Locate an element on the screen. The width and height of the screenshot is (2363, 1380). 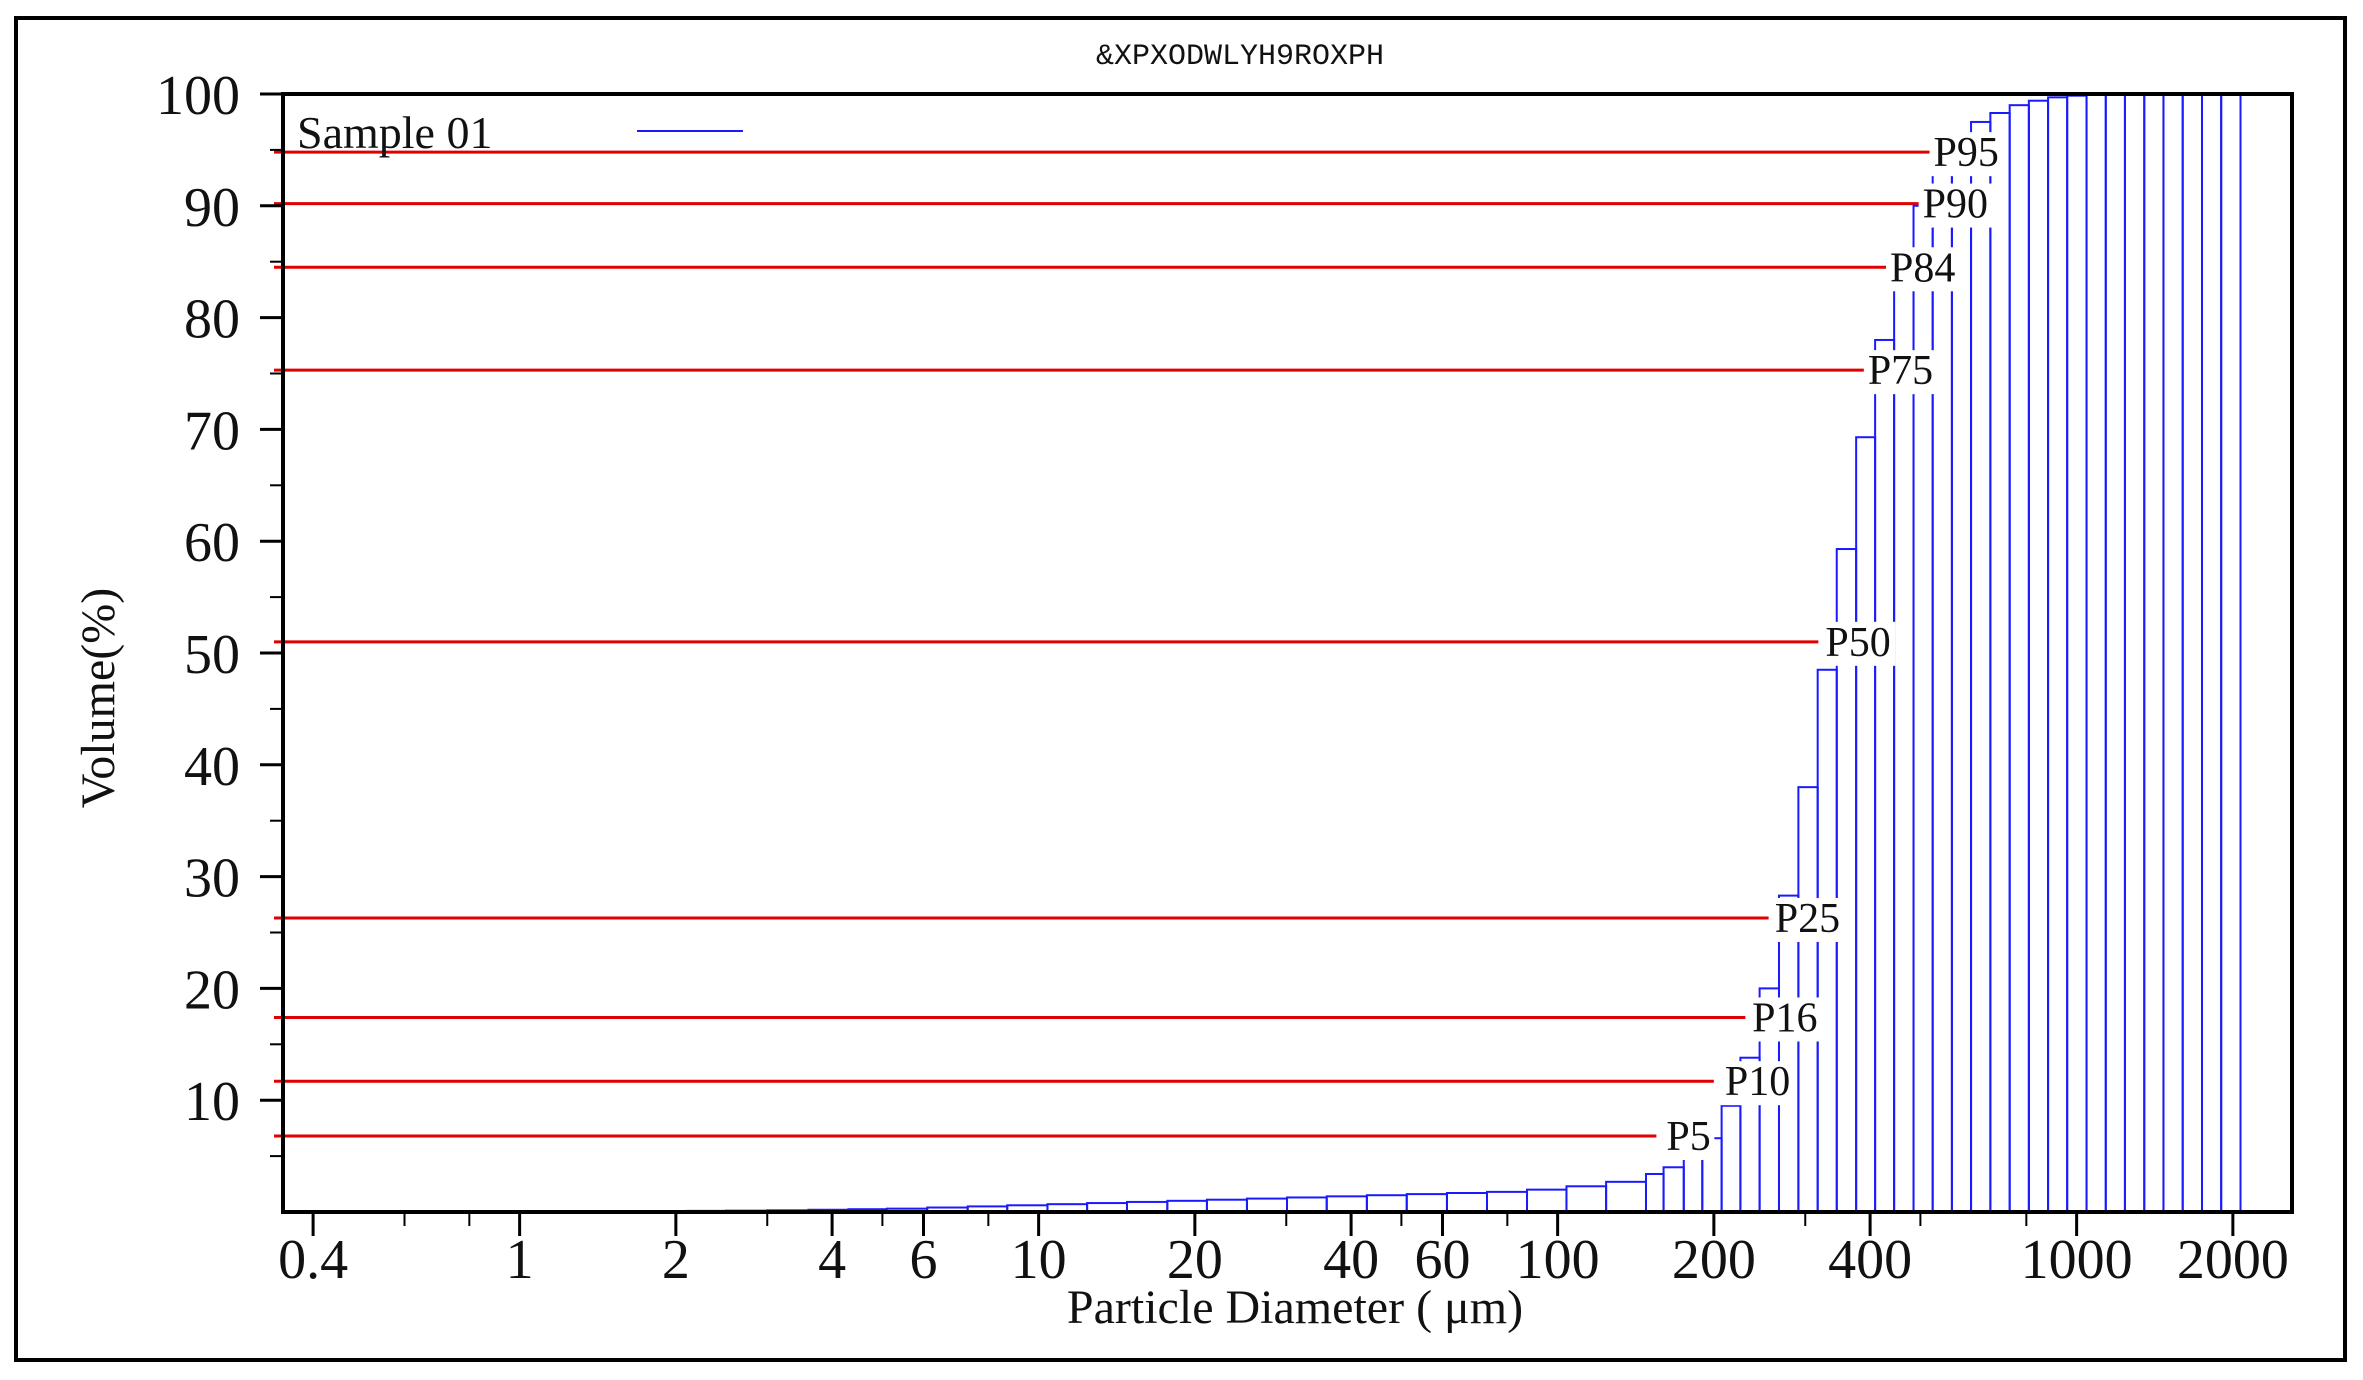
x-tick-label-20: 20 is located at coordinates (1195, 1260).